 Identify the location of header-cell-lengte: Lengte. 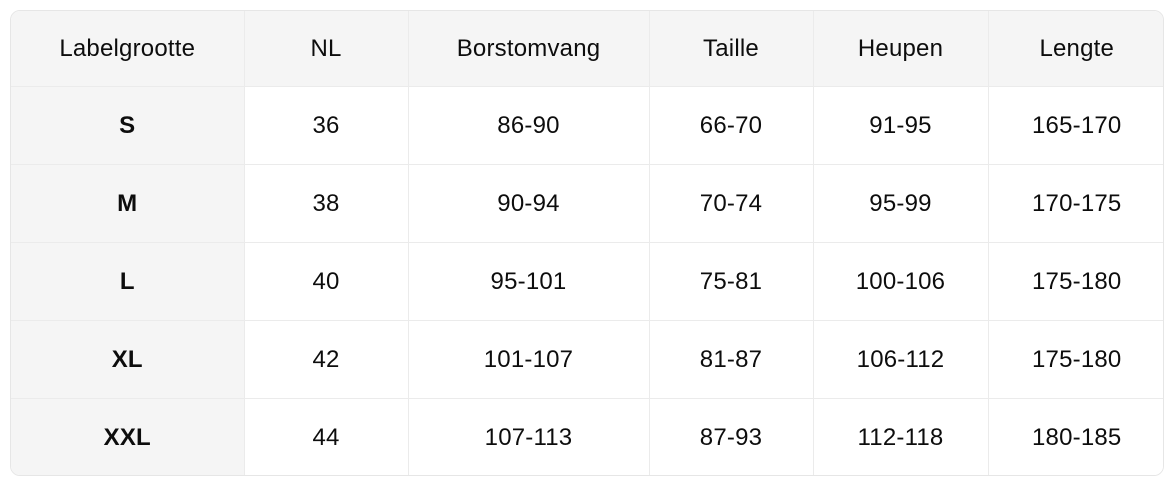
(1075, 49).